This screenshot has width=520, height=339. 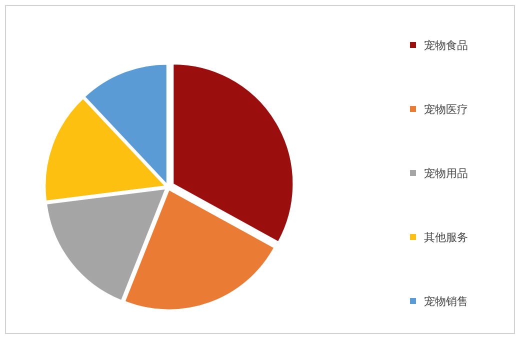 What do you see at coordinates (446, 173) in the screenshot?
I see `legend-label: 宠物用品` at bounding box center [446, 173].